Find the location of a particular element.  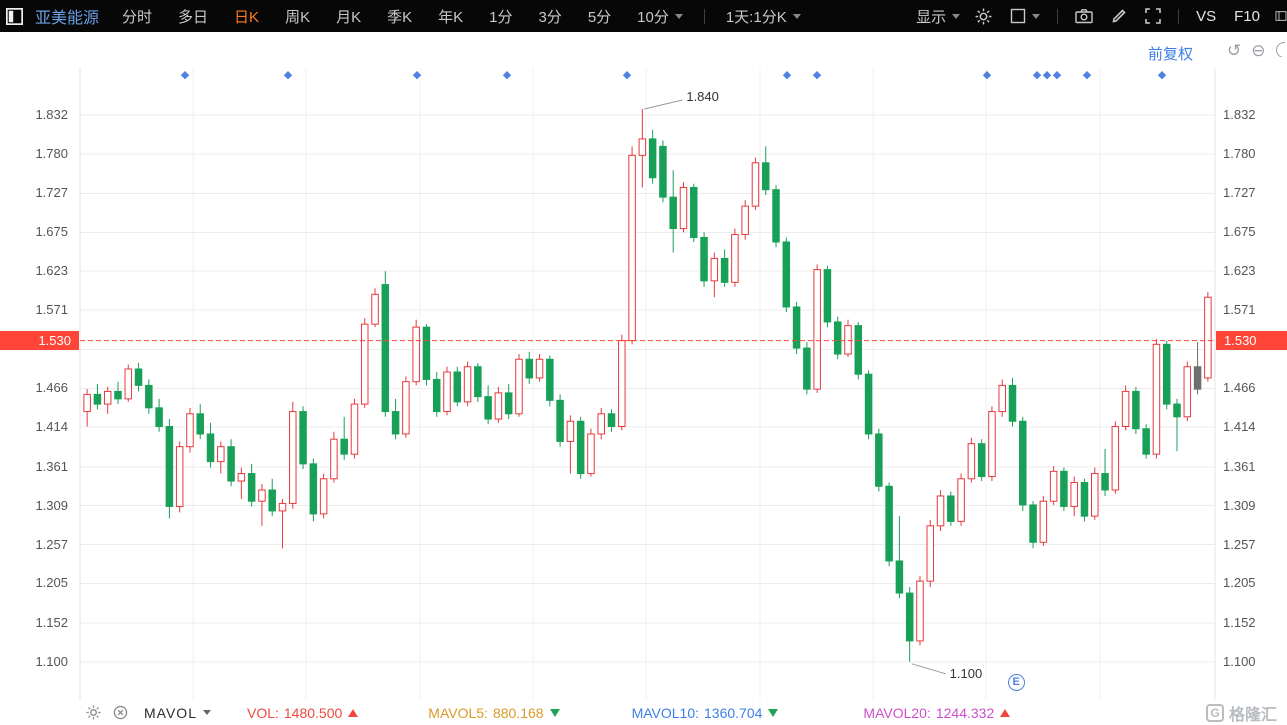

tab-daily-k: 日K is located at coordinates (247, 17).